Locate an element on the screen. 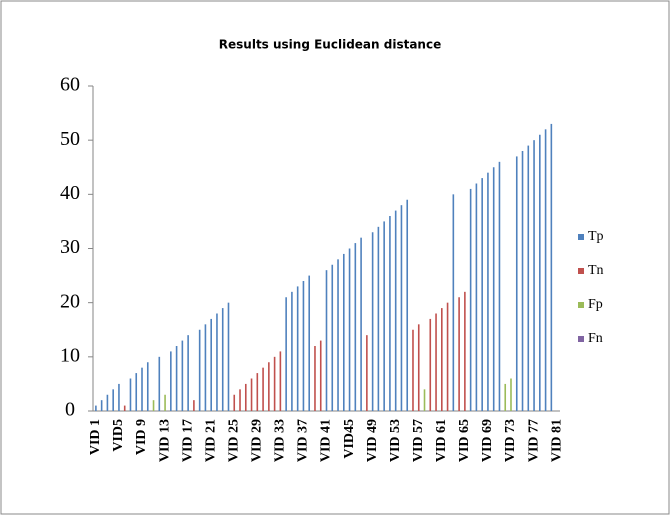  y-tick-label: 10 is located at coordinates (70, 355).